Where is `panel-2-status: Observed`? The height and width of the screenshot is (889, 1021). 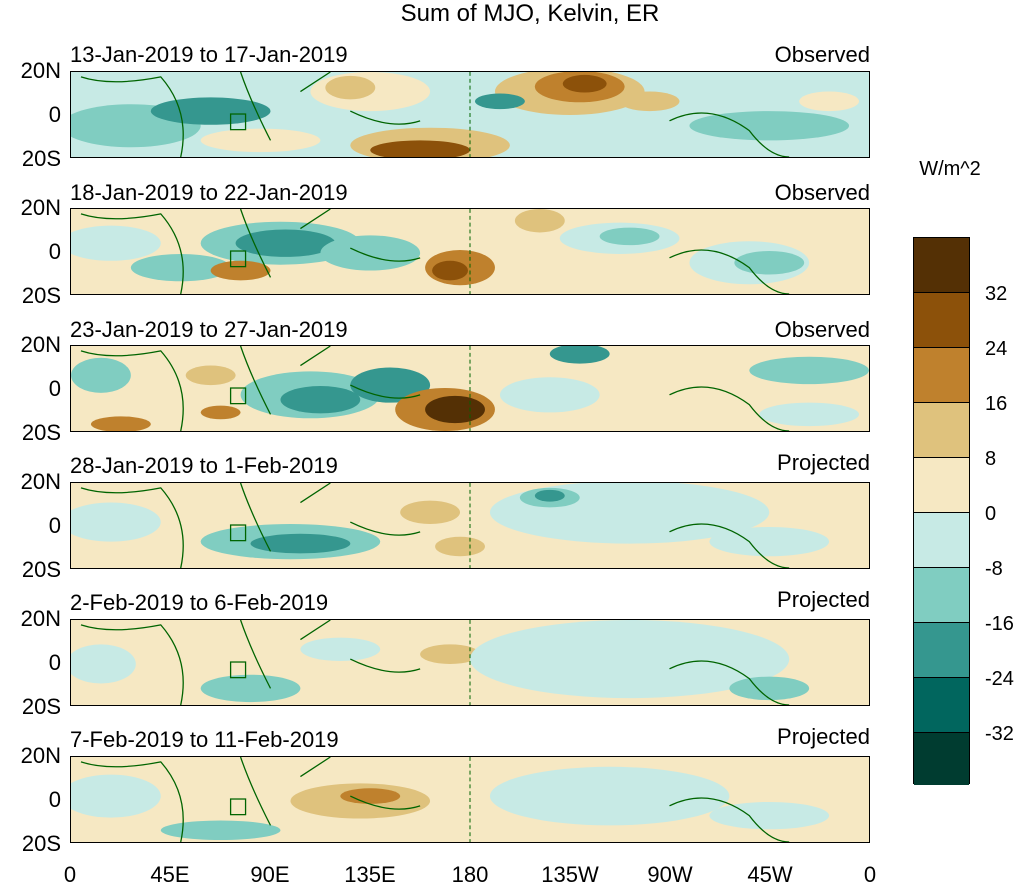 panel-2-status: Observed is located at coordinates (822, 192).